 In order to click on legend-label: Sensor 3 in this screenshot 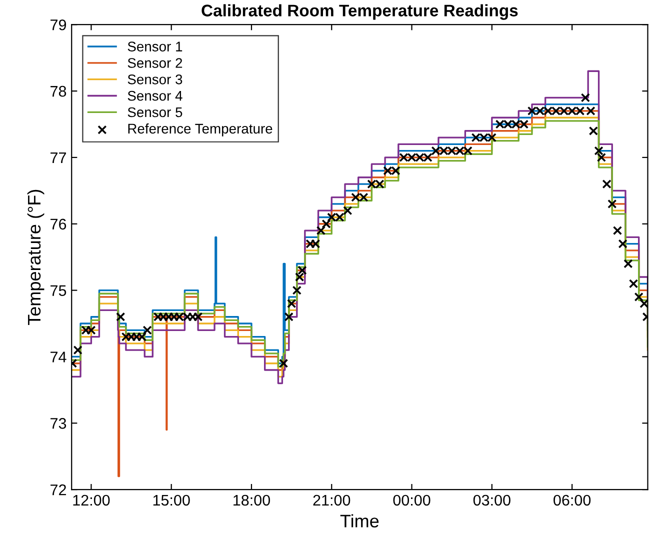, I will do `click(155, 79)`.